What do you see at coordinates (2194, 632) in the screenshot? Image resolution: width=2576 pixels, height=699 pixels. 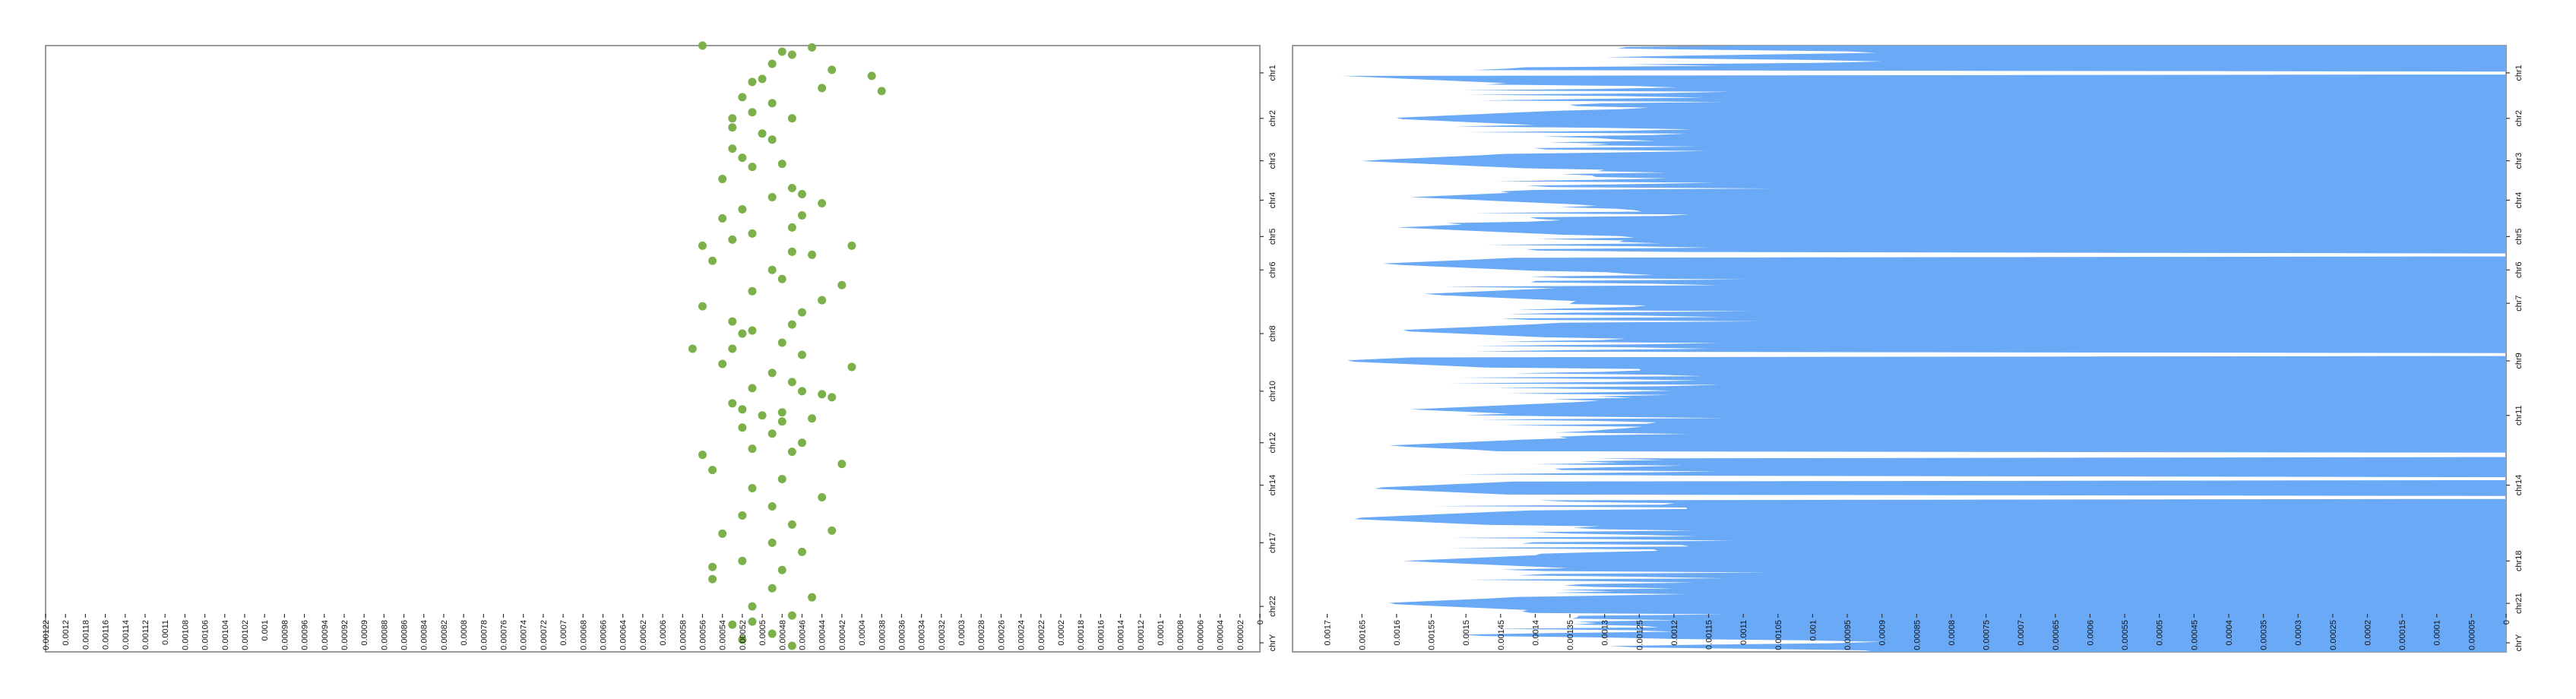 I see `x-tick: 0.00045` at bounding box center [2194, 632].